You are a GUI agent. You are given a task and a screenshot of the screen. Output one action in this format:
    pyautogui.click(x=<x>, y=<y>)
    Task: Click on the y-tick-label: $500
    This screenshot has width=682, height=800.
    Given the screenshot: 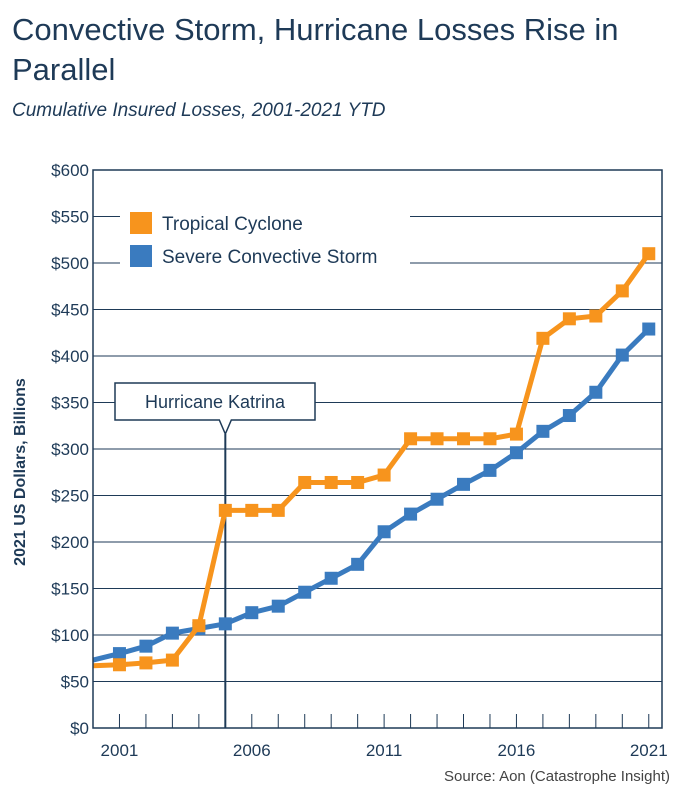 What is the action you would take?
    pyautogui.click(x=70, y=263)
    